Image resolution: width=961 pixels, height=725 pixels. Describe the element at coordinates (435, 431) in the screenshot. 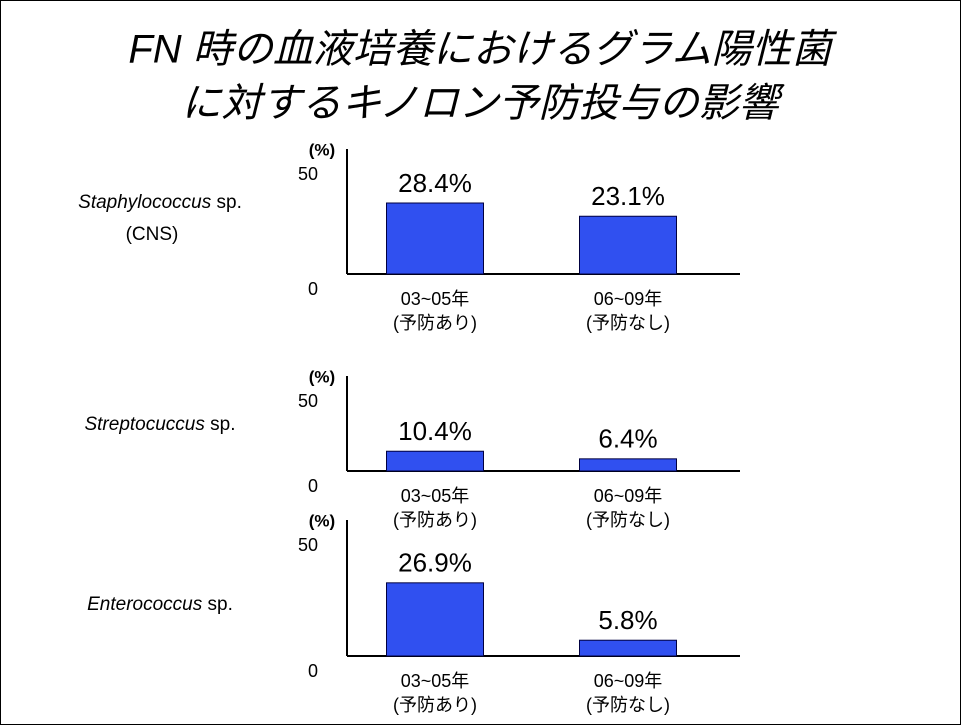

I see `value-label: 10.4%` at that location.